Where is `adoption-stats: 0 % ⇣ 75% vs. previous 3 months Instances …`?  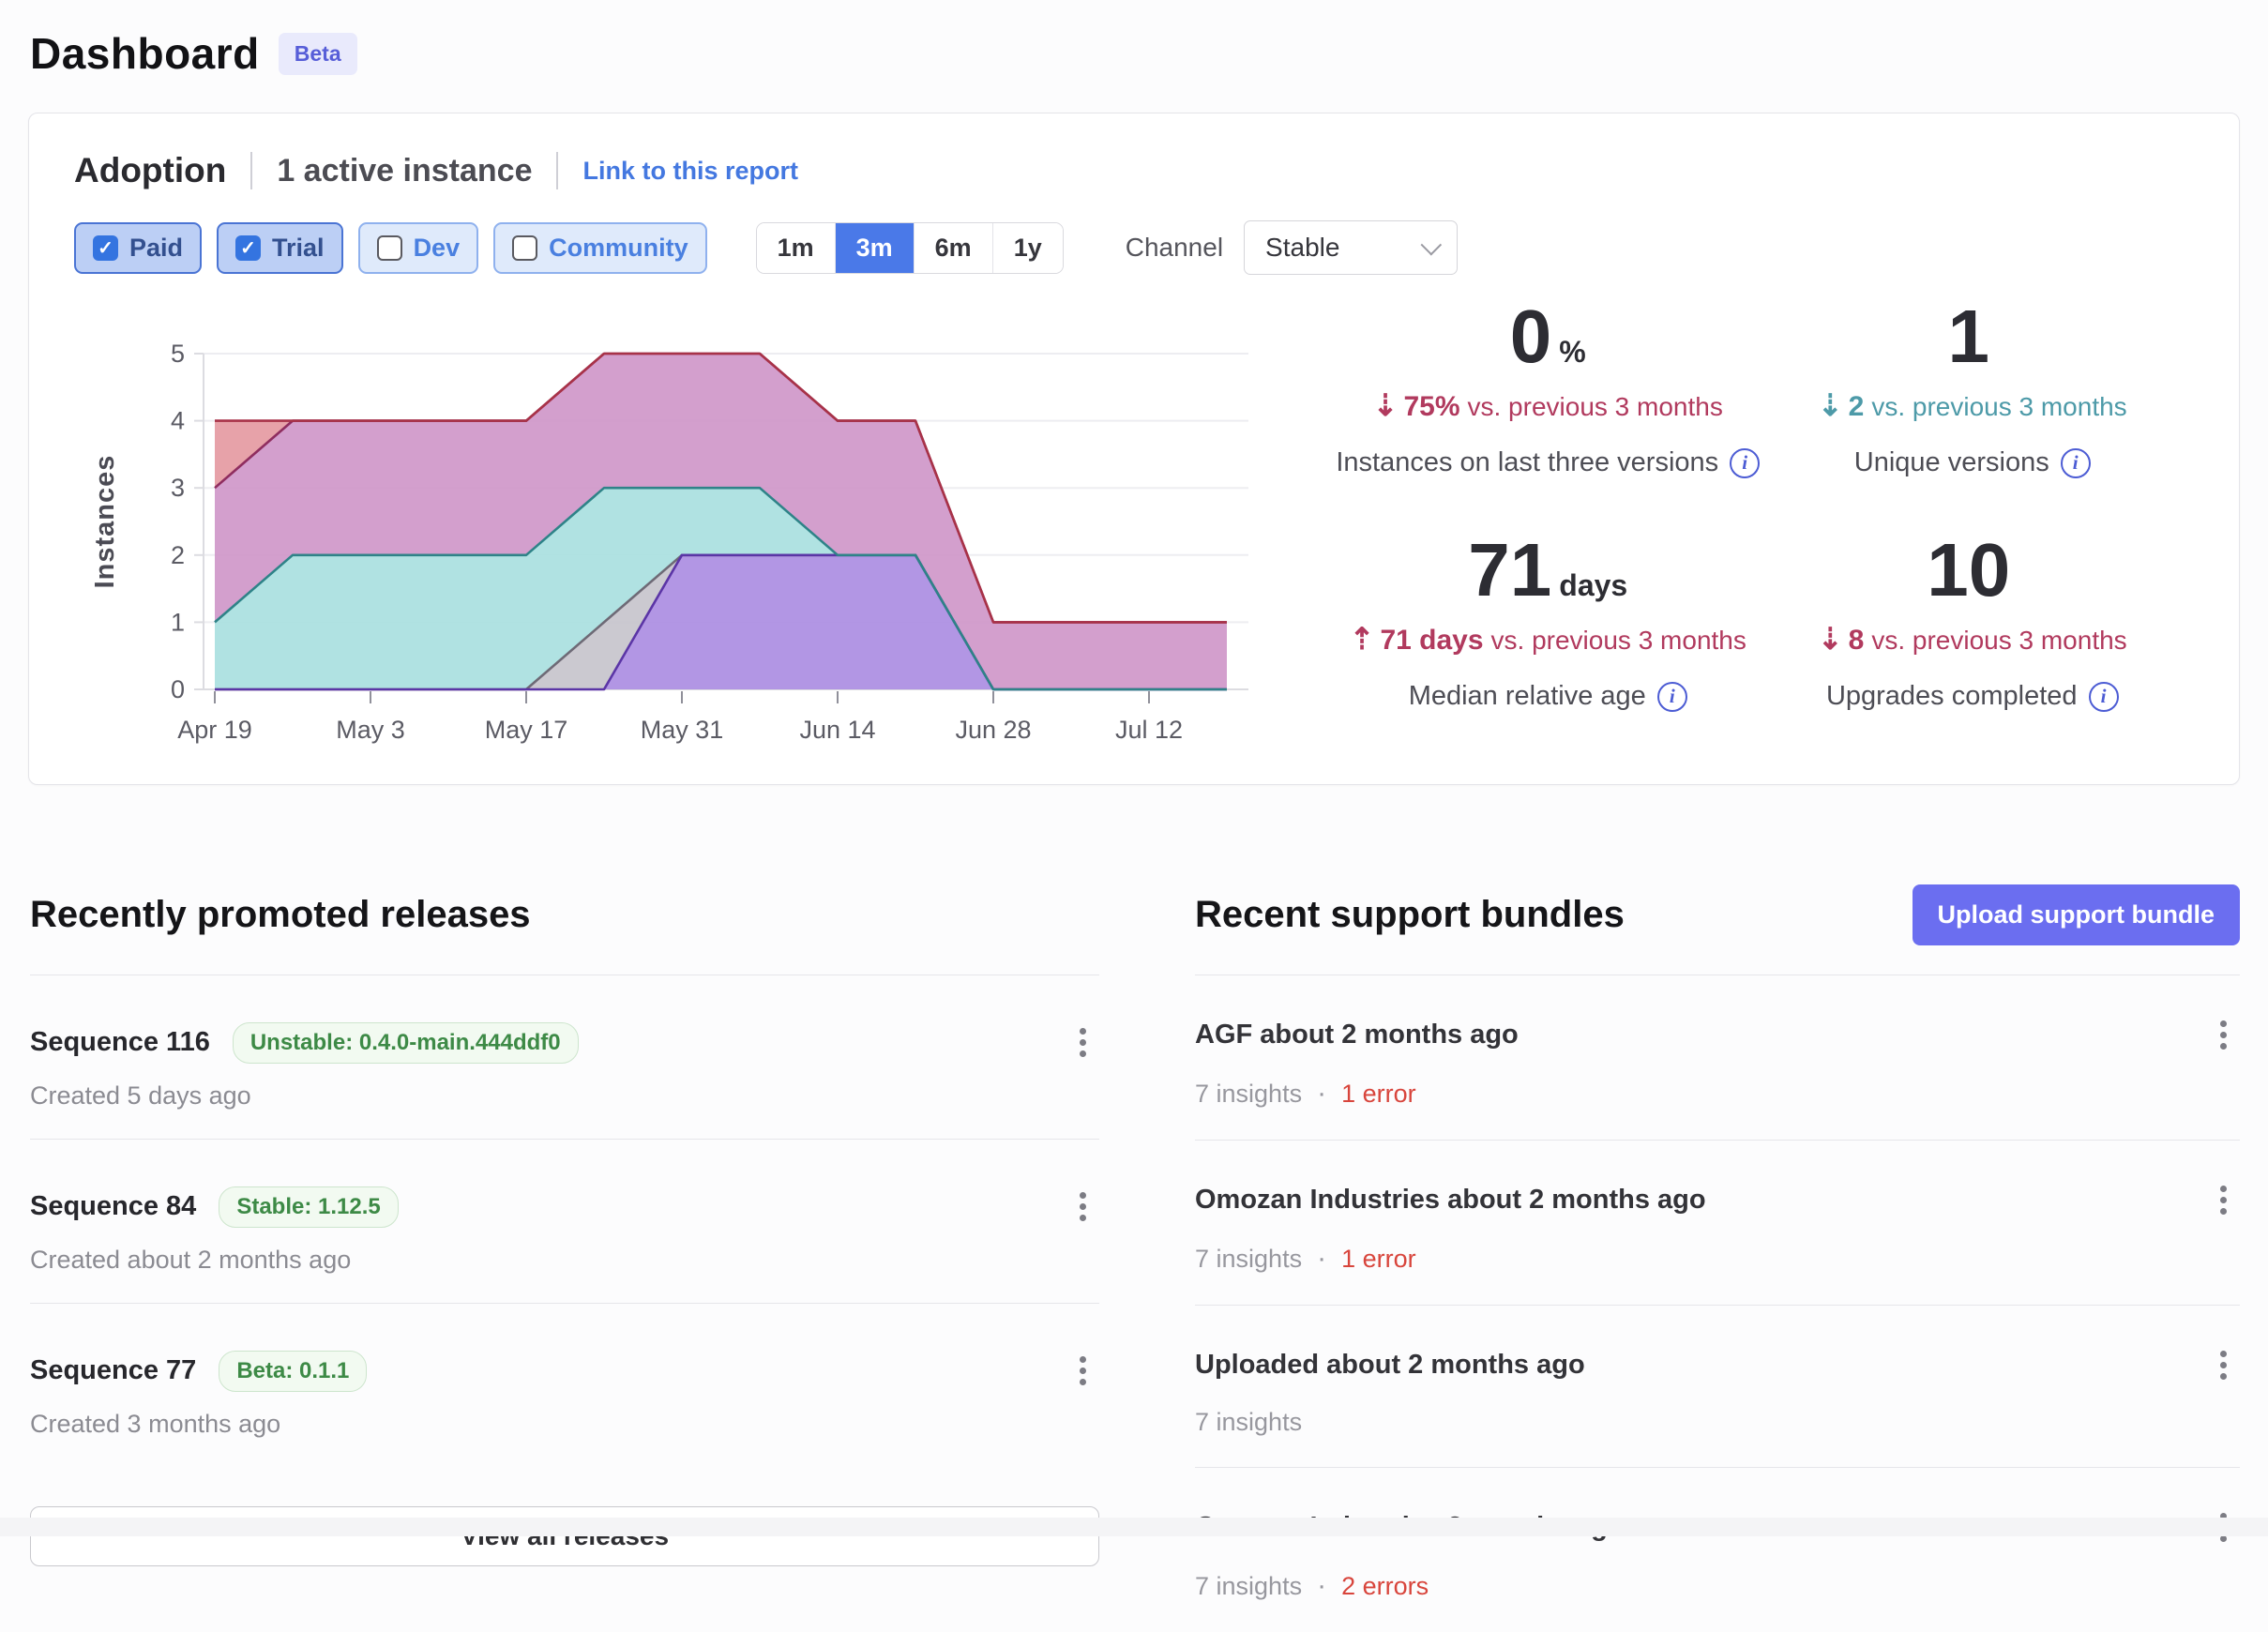 adoption-stats: 0 % ⇣ 75% vs. previous 3 months Instances … is located at coordinates (1751, 525).